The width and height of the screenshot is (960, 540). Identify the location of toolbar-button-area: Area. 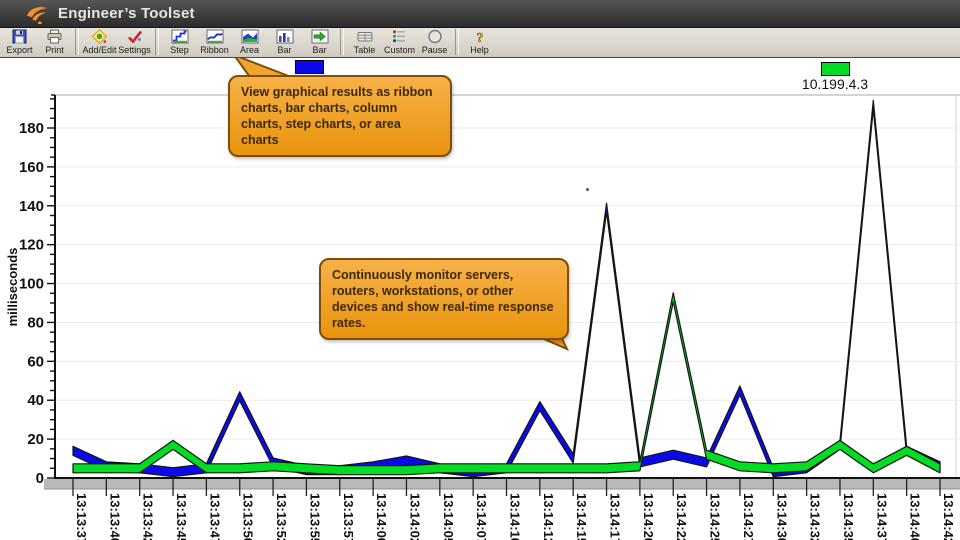
(249, 42).